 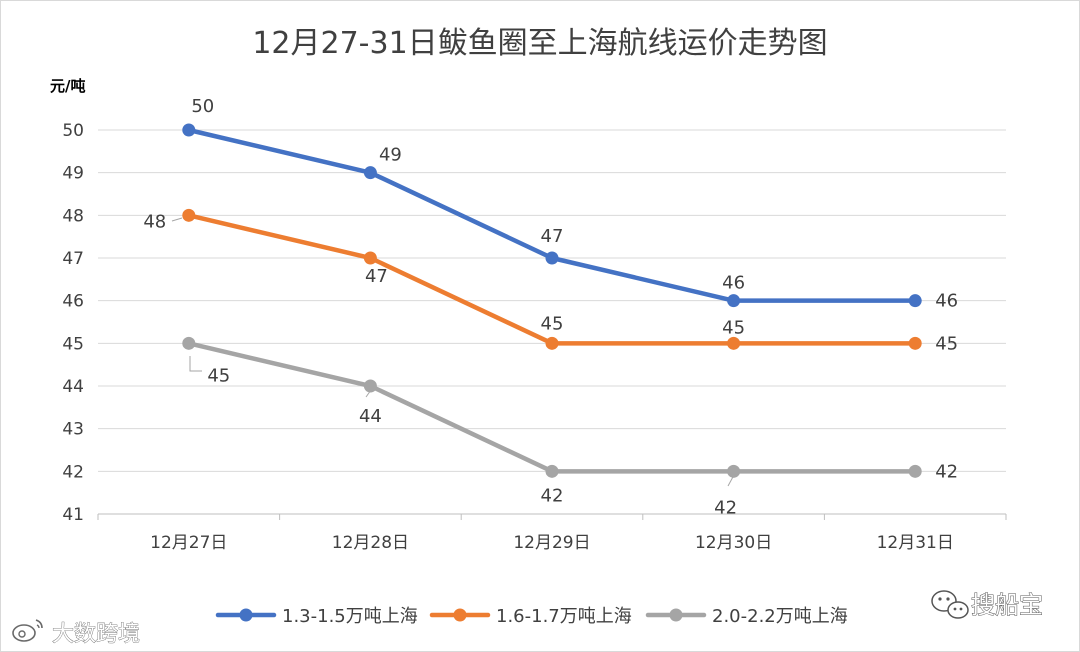 What do you see at coordinates (202, 106) in the screenshot?
I see `data-label: 50` at bounding box center [202, 106].